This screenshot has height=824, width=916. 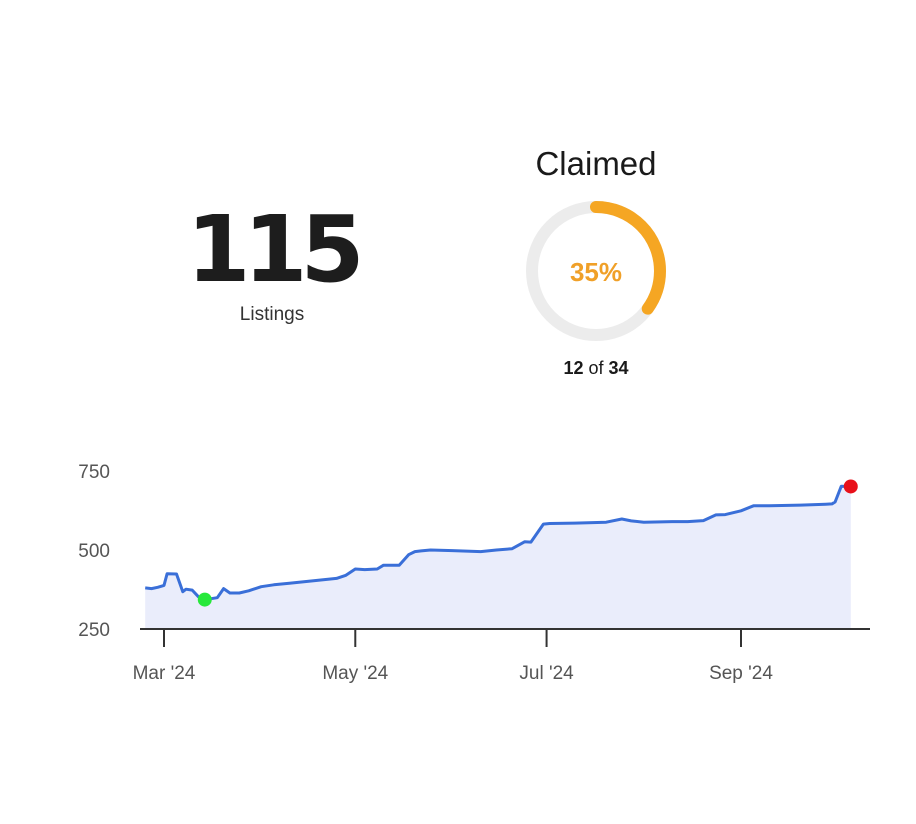 What do you see at coordinates (453, 656) in the screenshot?
I see `x-axis-ticks: Mar '24 May '24 Jul '24 Sep '24` at bounding box center [453, 656].